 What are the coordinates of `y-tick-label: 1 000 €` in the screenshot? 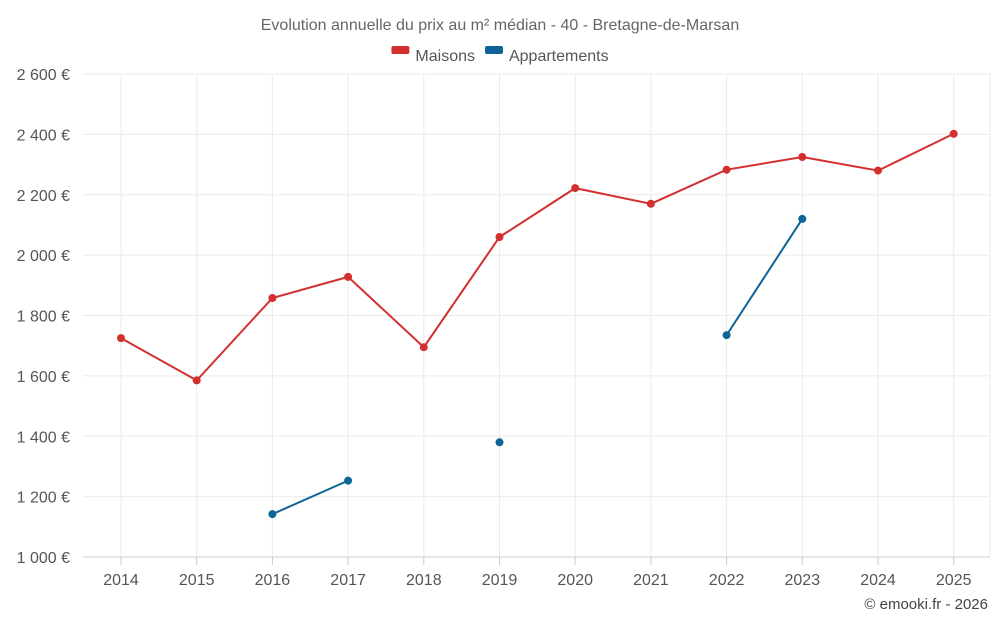 It's located at (43, 558).